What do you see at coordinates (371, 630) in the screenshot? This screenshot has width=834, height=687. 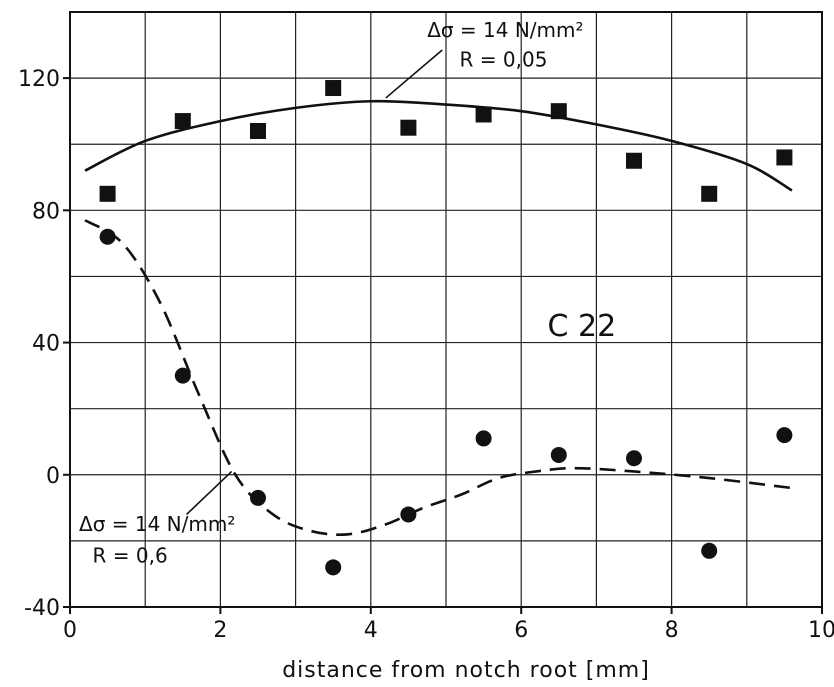 I see `x-tick-label: 4` at bounding box center [371, 630].